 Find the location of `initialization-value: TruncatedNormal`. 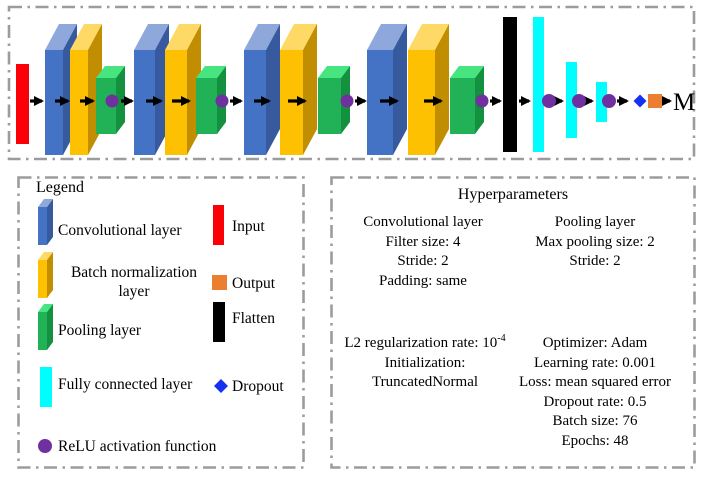

initialization-value: TruncatedNormal is located at coordinates (425, 382).